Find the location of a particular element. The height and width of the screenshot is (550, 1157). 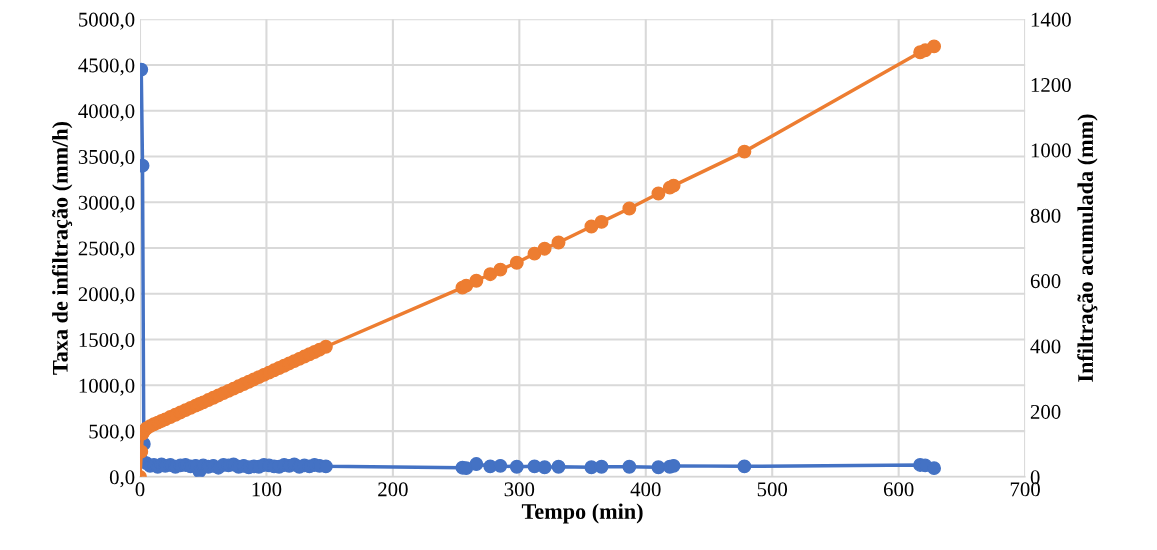

y-tick-label: 3000,0 is located at coordinates (106, 204).